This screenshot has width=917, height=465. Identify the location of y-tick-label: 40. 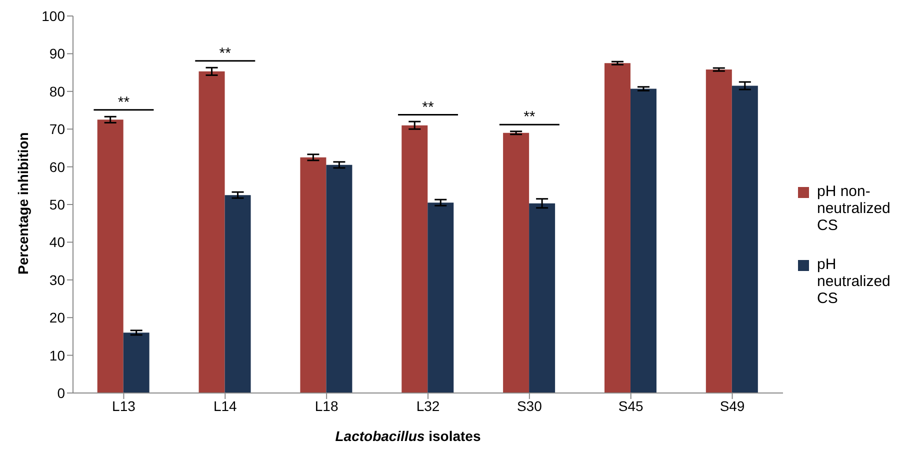
(57, 242).